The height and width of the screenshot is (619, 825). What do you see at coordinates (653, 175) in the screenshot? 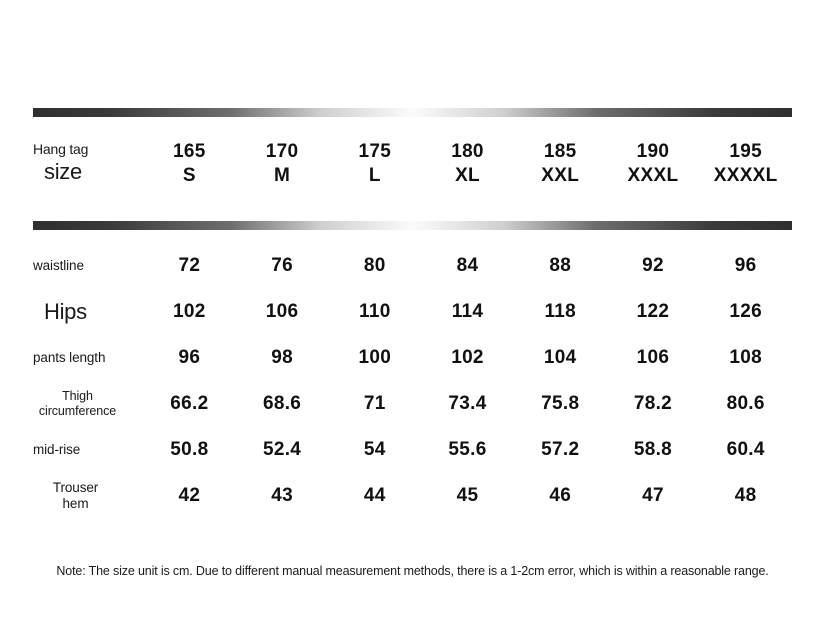
I see `header-size: XXXL` at bounding box center [653, 175].